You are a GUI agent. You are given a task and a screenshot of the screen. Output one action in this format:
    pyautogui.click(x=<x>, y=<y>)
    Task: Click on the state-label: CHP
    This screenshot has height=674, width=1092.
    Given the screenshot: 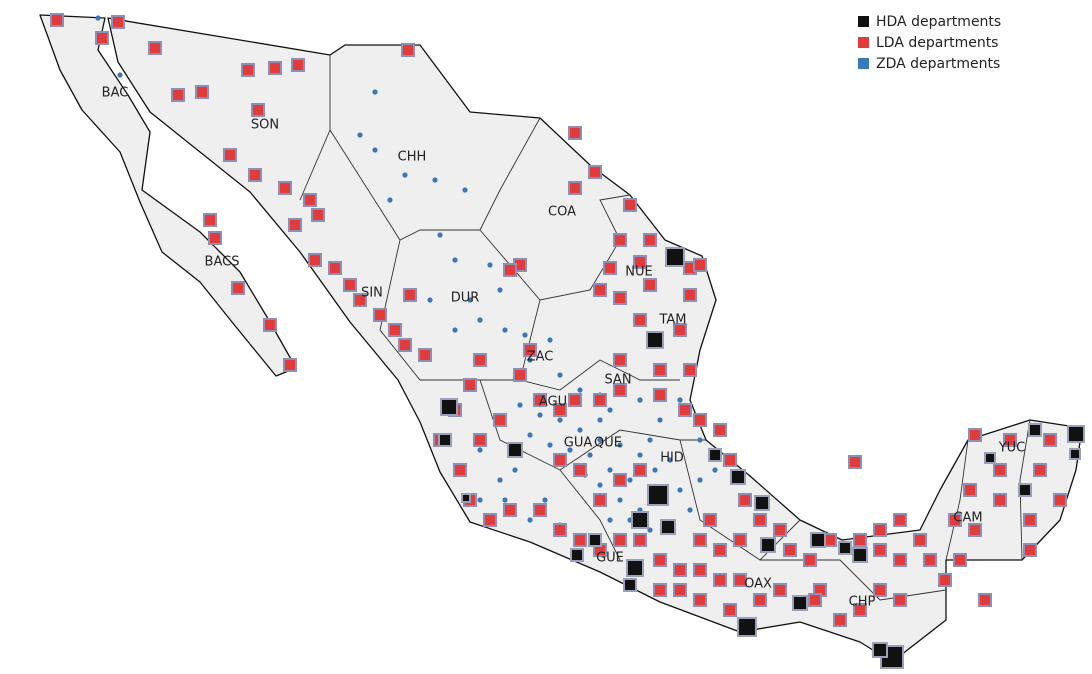 What is the action you would take?
    pyautogui.click(x=862, y=602)
    